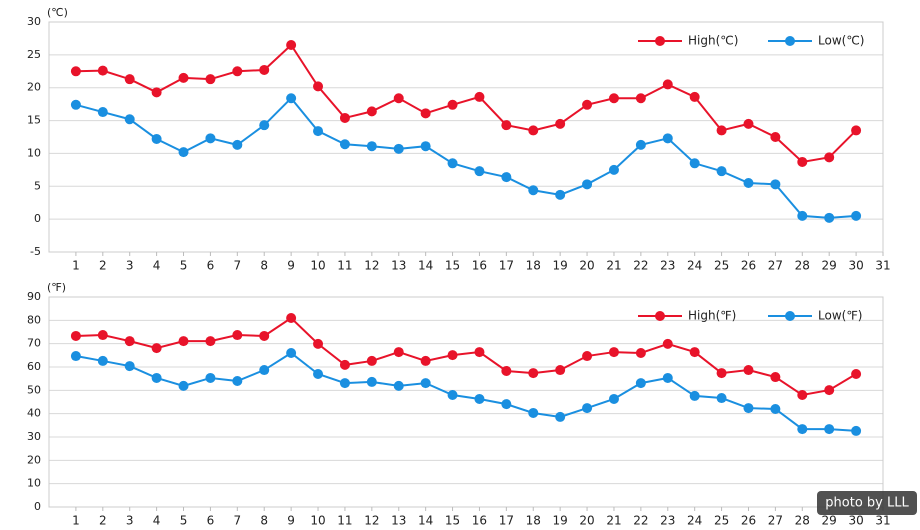  I want to click on x-tick-label: 28, so click(802, 521).